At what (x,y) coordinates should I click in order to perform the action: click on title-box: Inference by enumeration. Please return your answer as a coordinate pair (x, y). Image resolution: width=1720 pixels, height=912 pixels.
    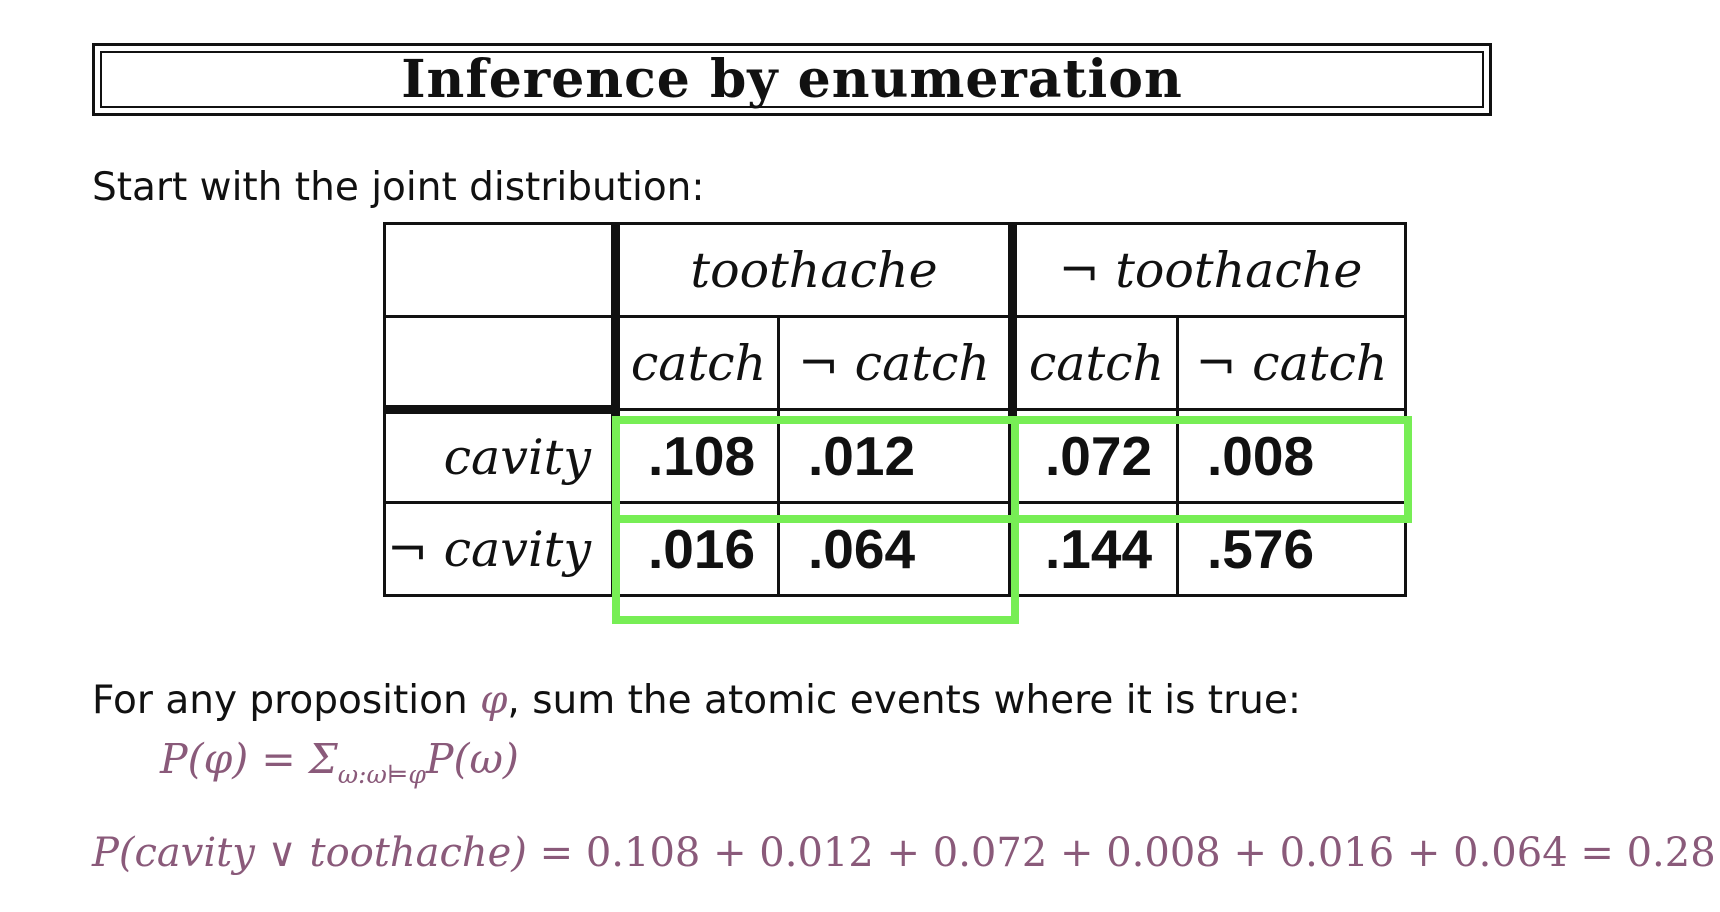
    Looking at the image, I should click on (792, 79).